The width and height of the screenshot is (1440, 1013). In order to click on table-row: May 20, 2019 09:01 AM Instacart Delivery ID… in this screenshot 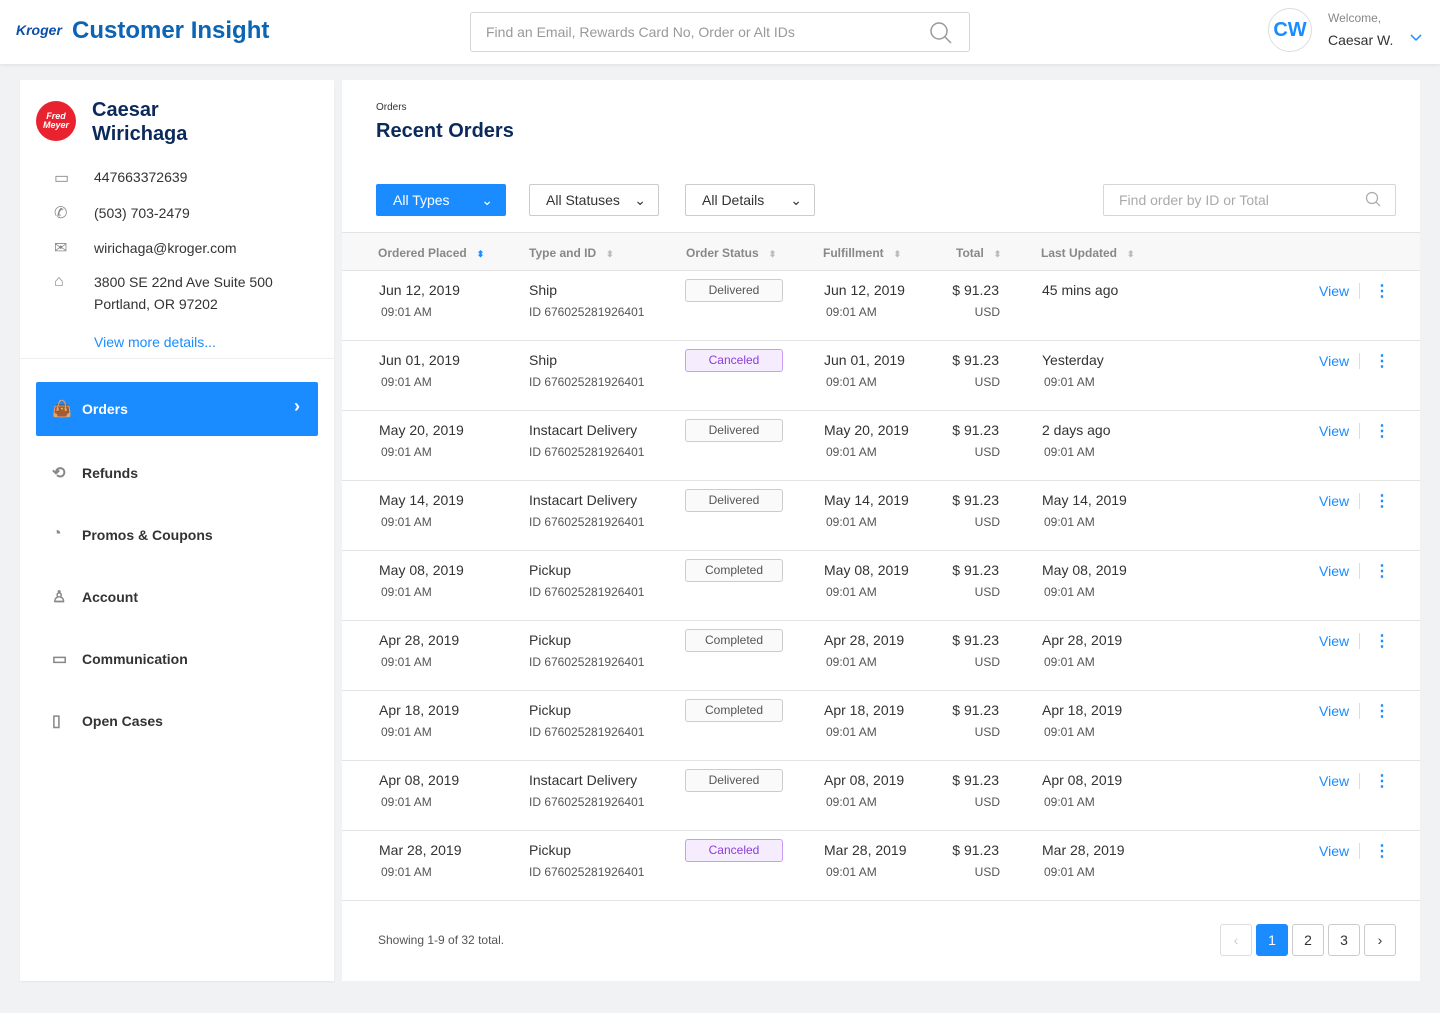, I will do `click(881, 446)`.